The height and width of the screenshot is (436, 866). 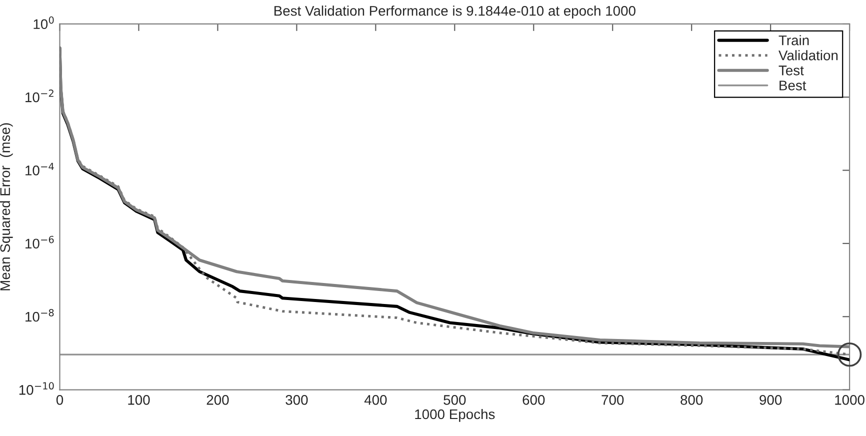 I want to click on x-tick-label: 200, so click(x=217, y=400).